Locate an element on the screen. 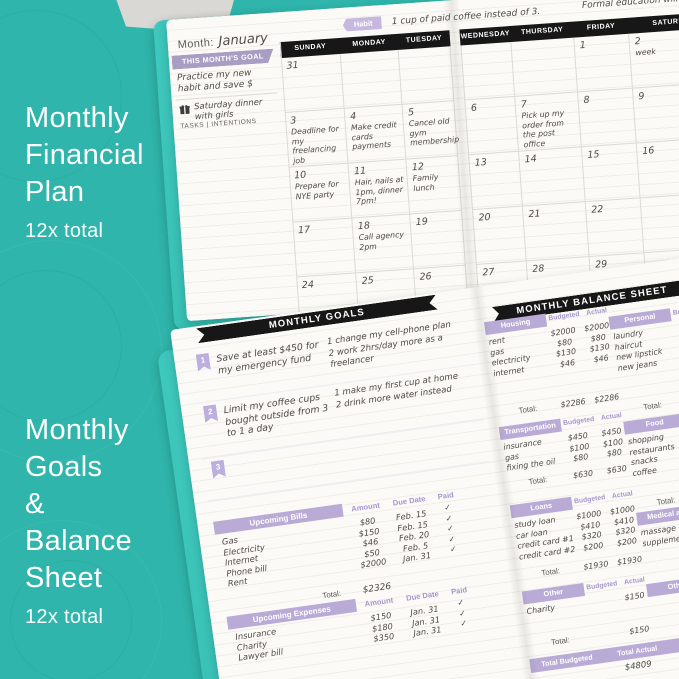  date-number: 19 is located at coordinates (422, 222).